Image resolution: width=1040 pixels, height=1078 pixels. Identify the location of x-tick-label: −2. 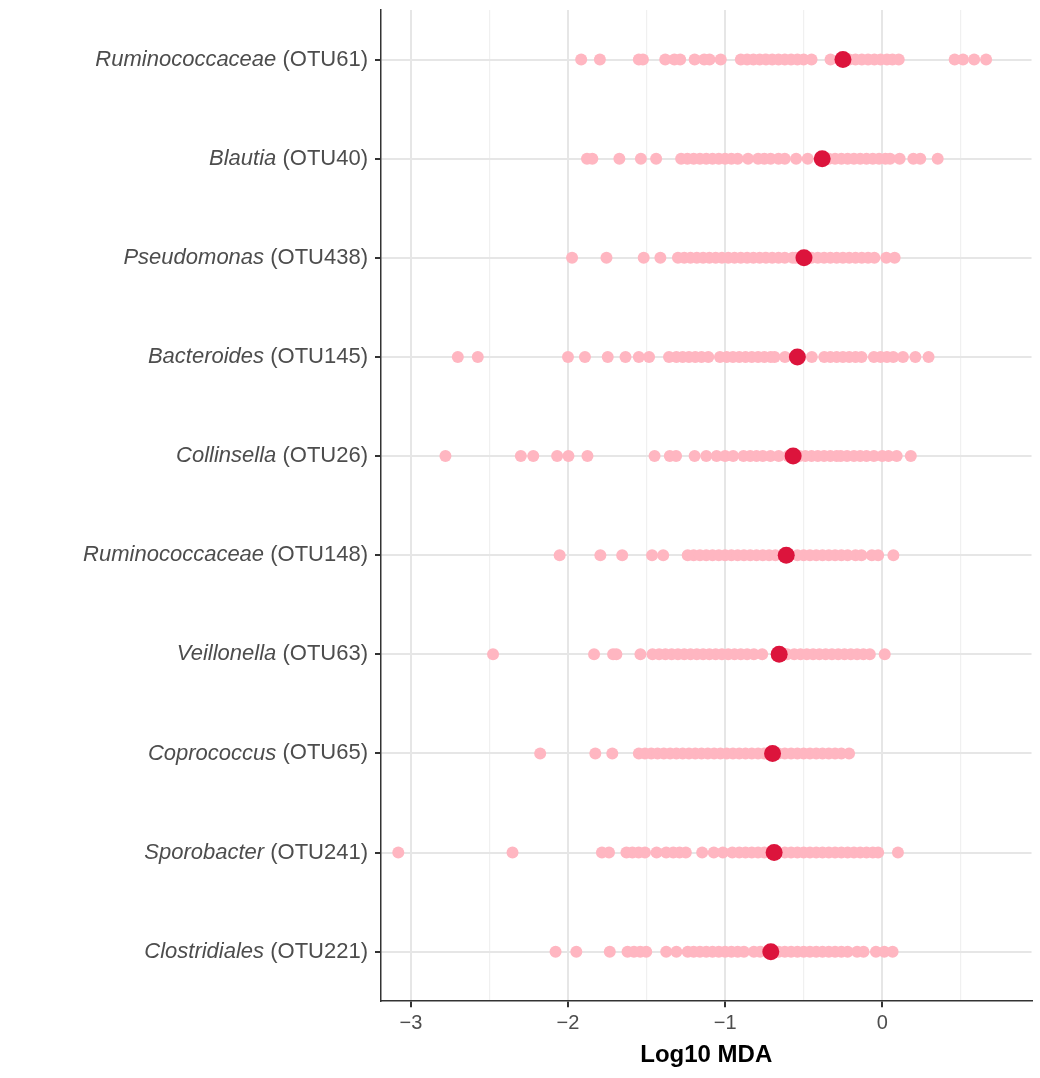
(568, 1021).